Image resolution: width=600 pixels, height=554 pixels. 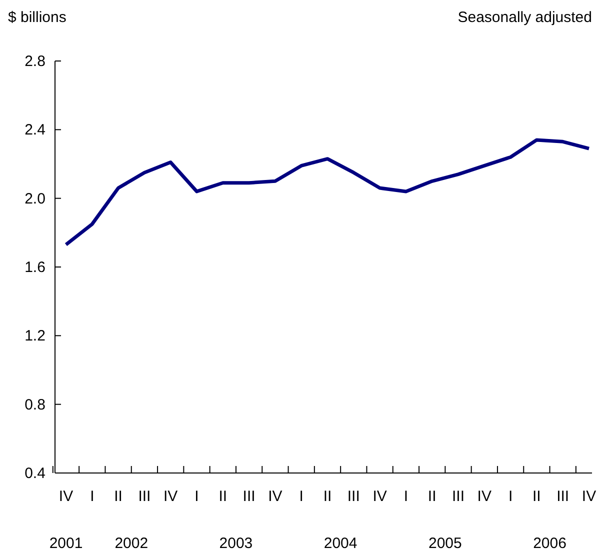 I want to click on y-tick-label: 0.8, so click(x=35, y=405).